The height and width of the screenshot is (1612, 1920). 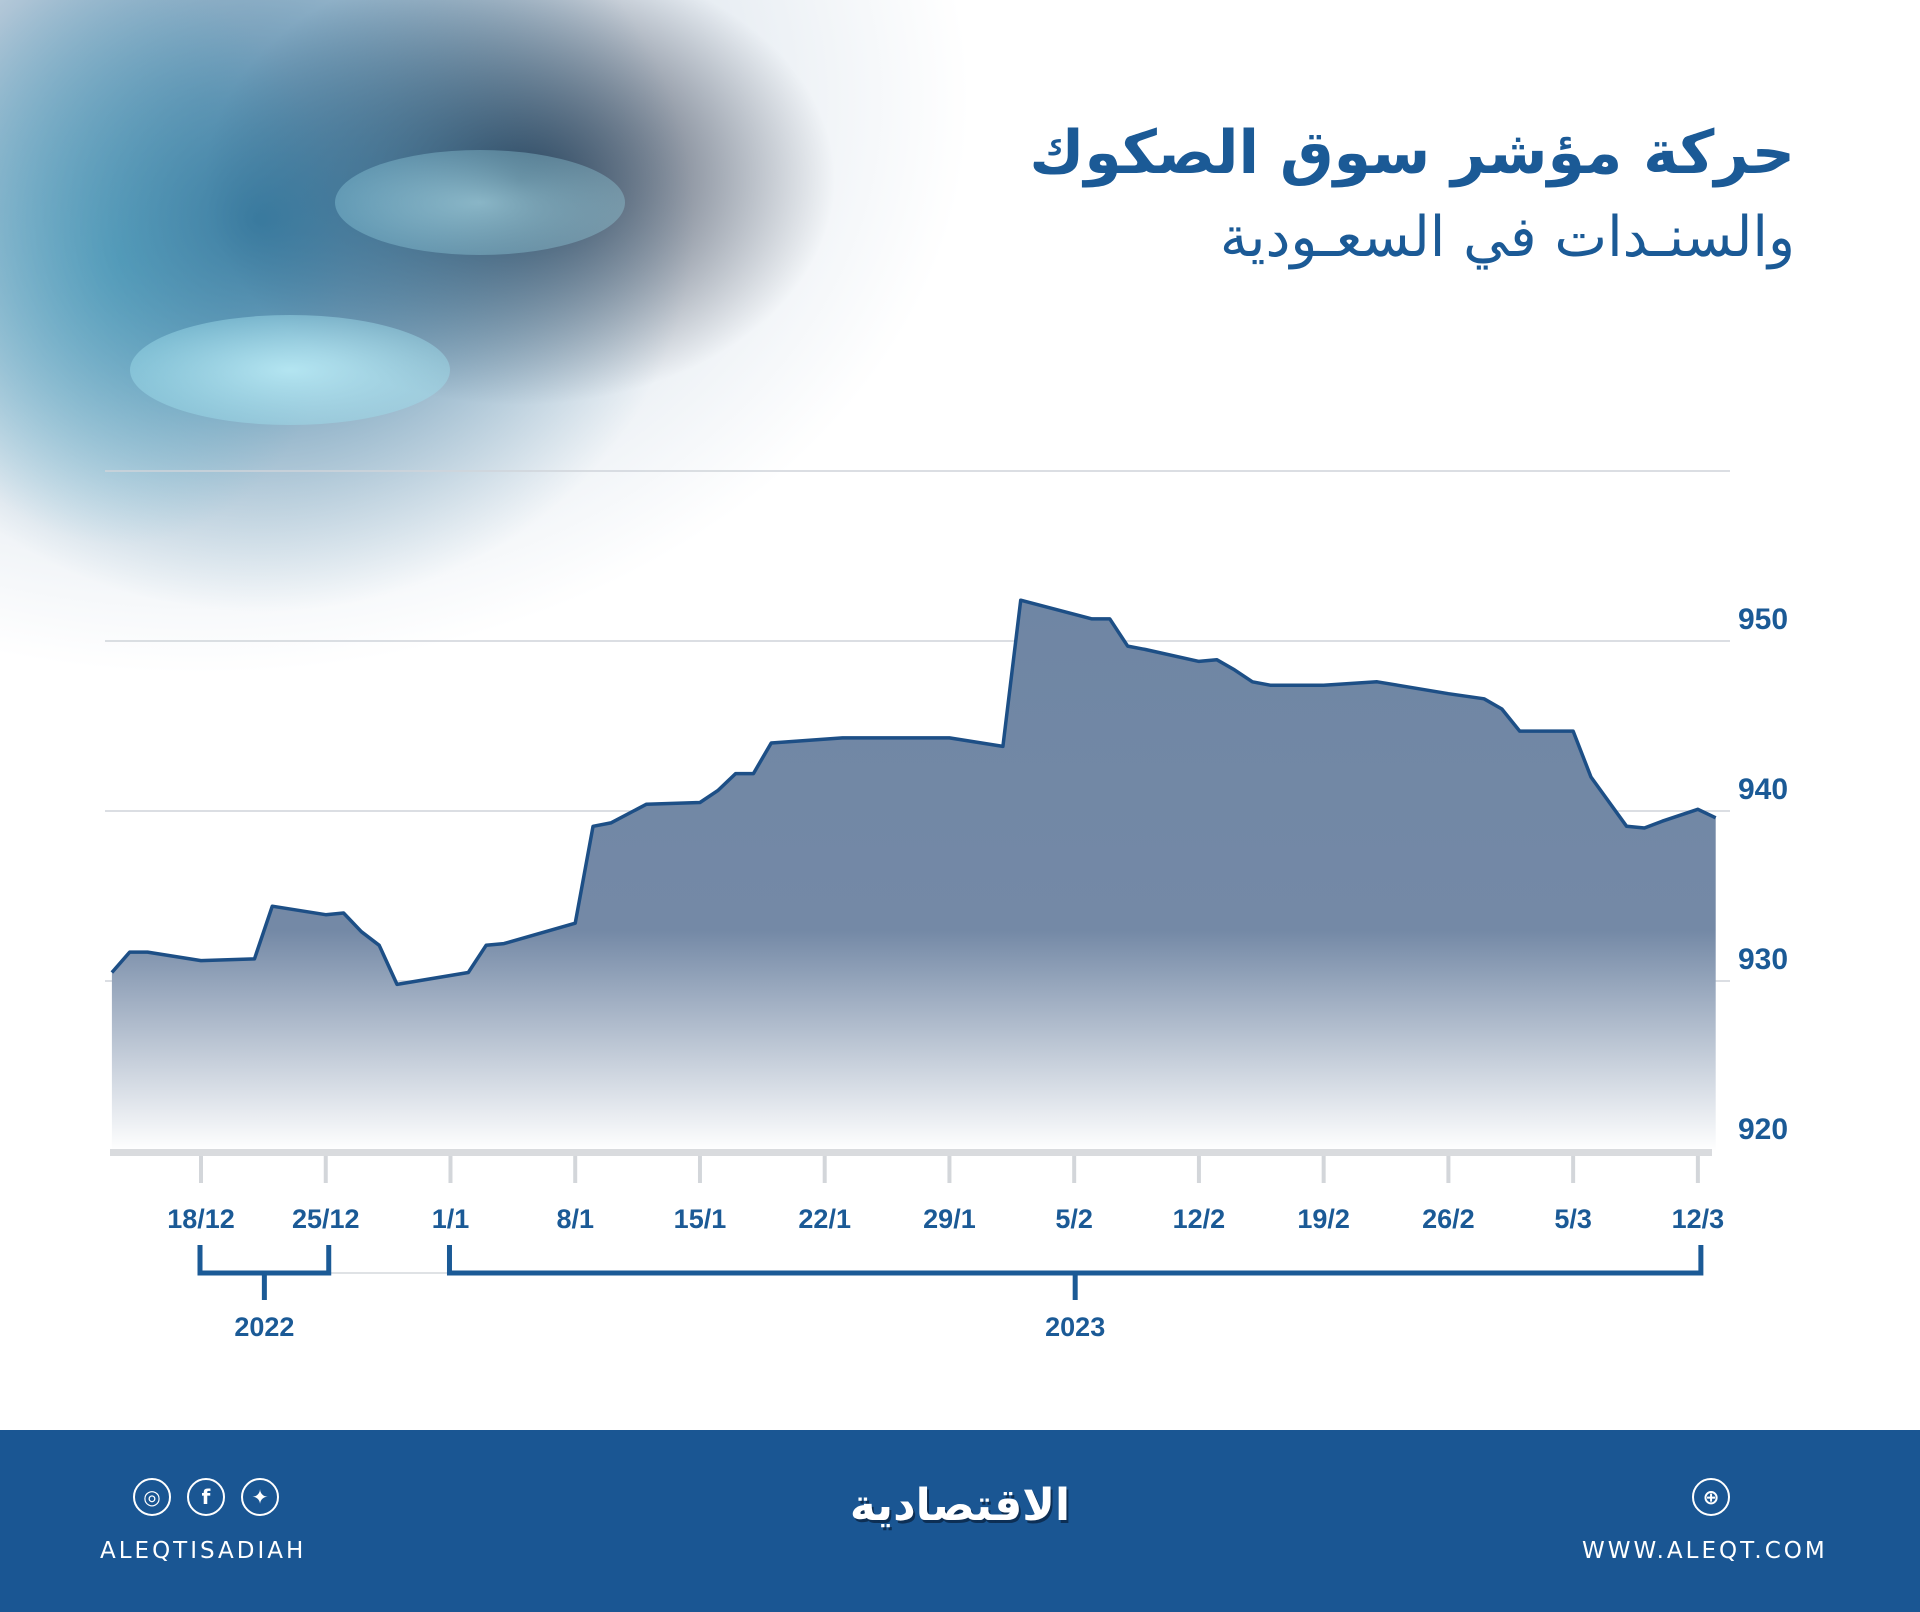 I want to click on x-tick-label: 5/2, so click(x=1074, y=1219).